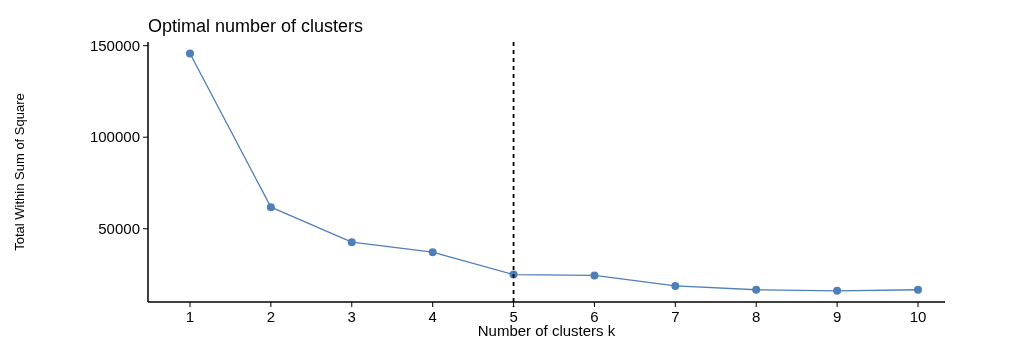 This screenshot has width=1026, height=355. I want to click on x-tick-label: 10, so click(918, 316).